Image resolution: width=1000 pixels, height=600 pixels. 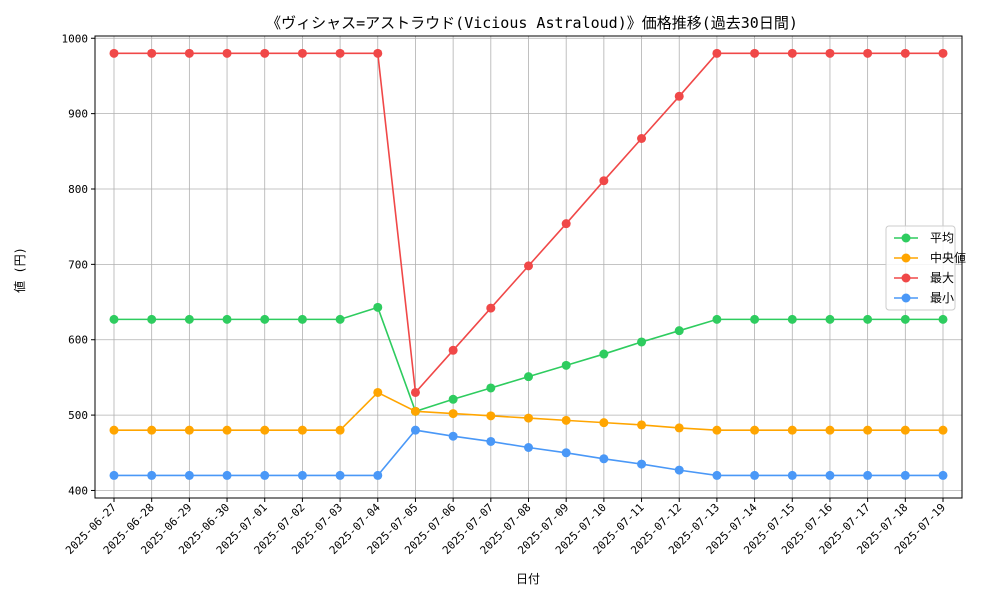 What do you see at coordinates (528, 579) in the screenshot?
I see `x-axis-label: 日付` at bounding box center [528, 579].